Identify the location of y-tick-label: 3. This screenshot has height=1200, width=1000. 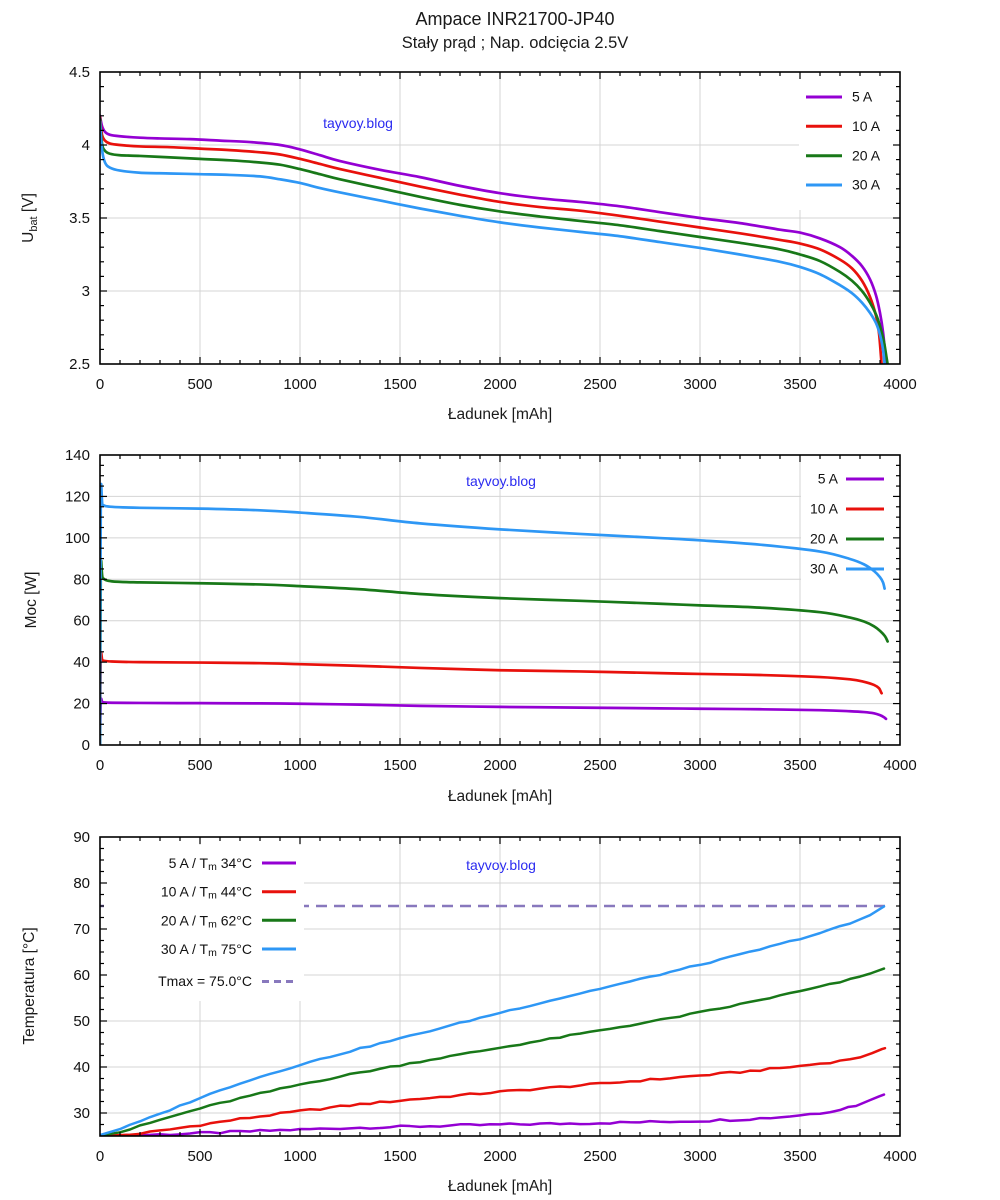
(86, 291).